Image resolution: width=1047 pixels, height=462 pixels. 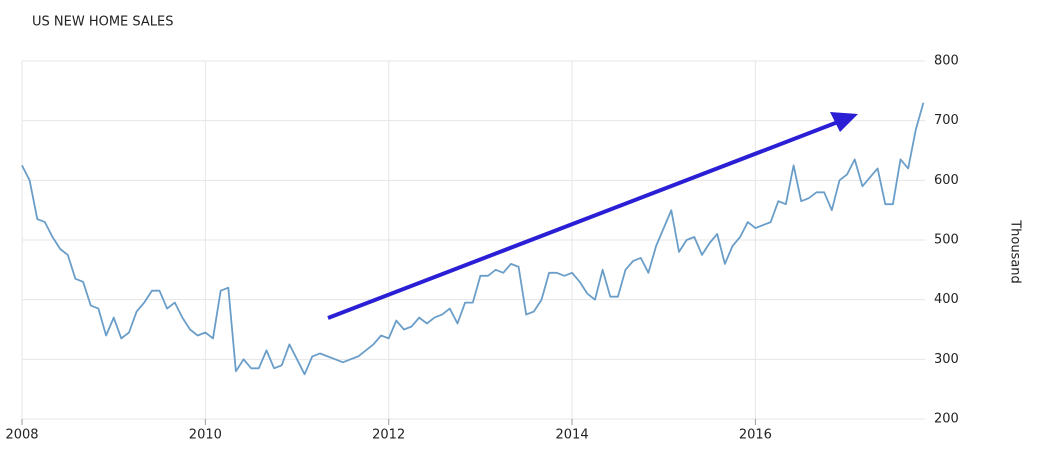 What do you see at coordinates (755, 435) in the screenshot?
I see `x-tick-label: 2016` at bounding box center [755, 435].